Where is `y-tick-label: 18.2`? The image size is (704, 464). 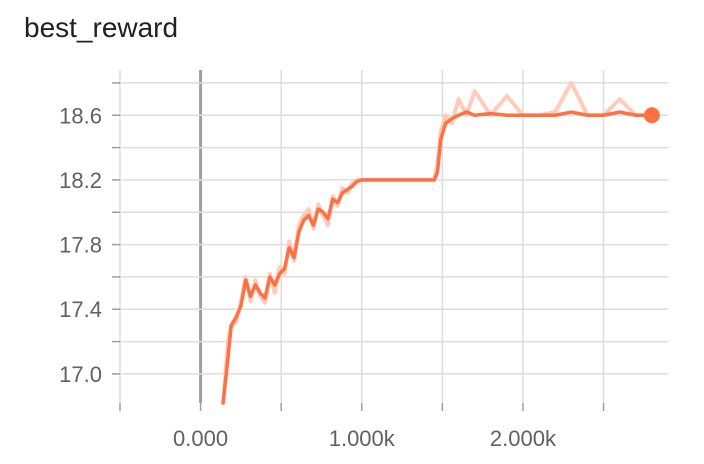 y-tick-label: 18.2 is located at coordinates (80, 180).